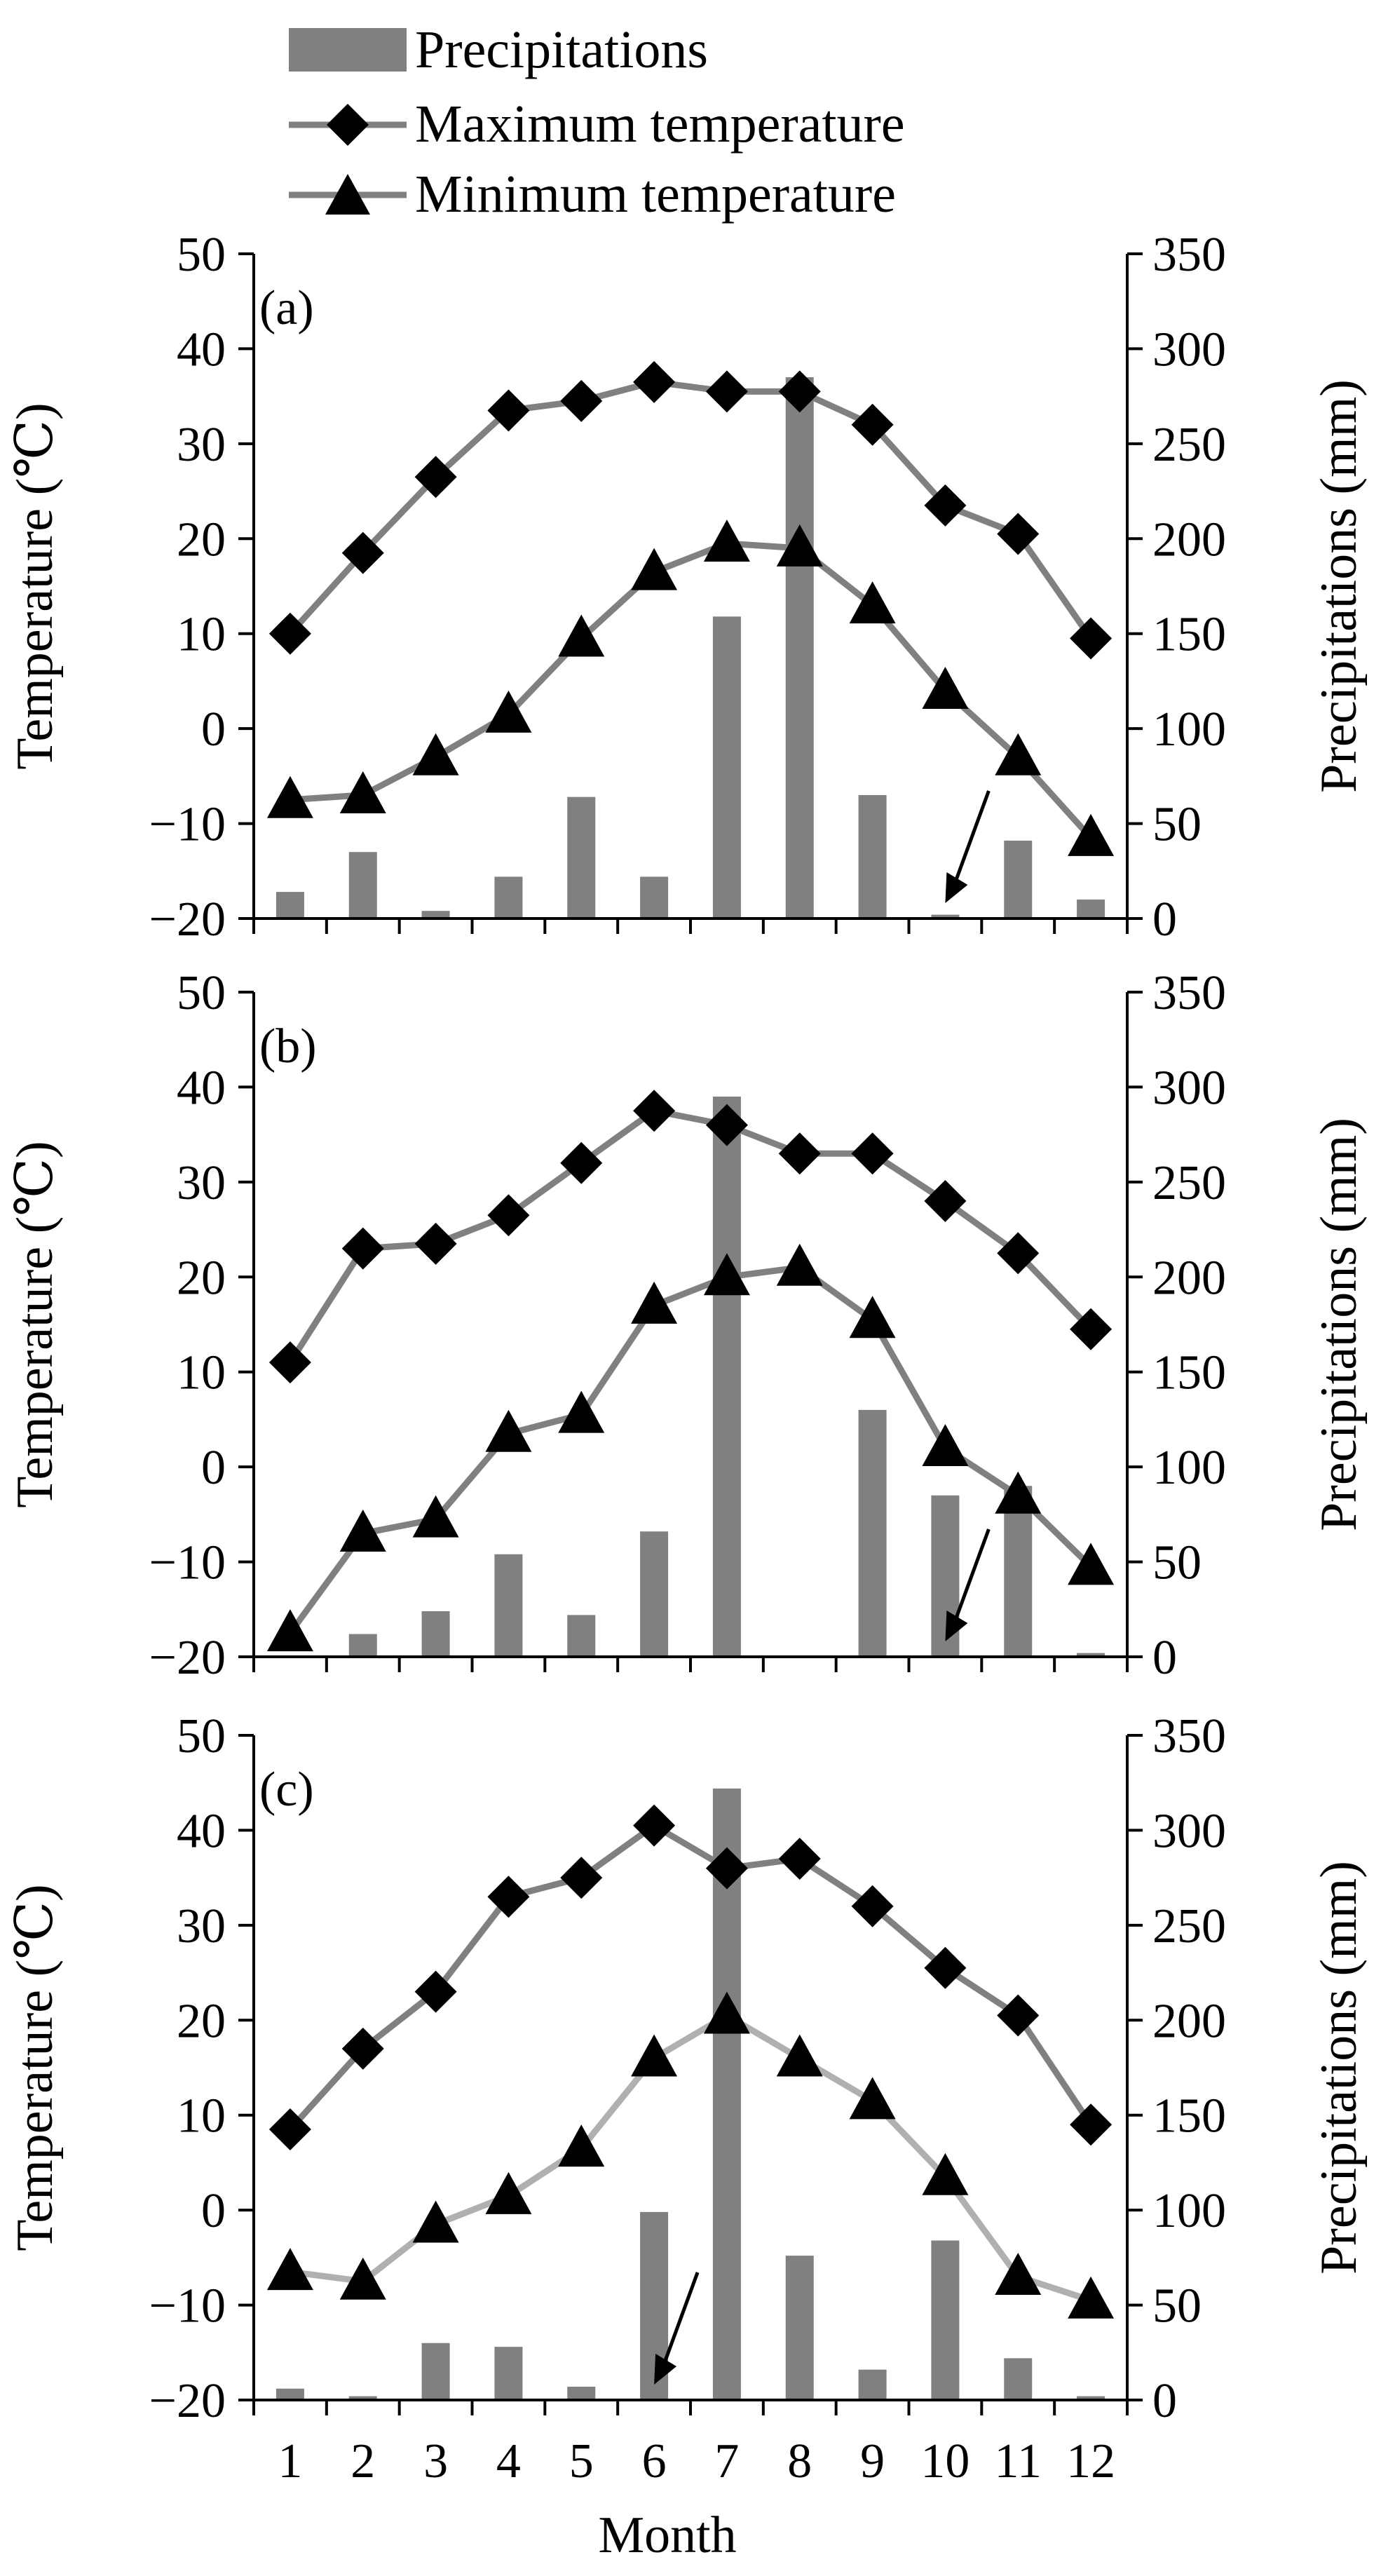 This screenshot has width=1388, height=2576. I want to click on x-tick-label-month-6: 6, so click(654, 2461).